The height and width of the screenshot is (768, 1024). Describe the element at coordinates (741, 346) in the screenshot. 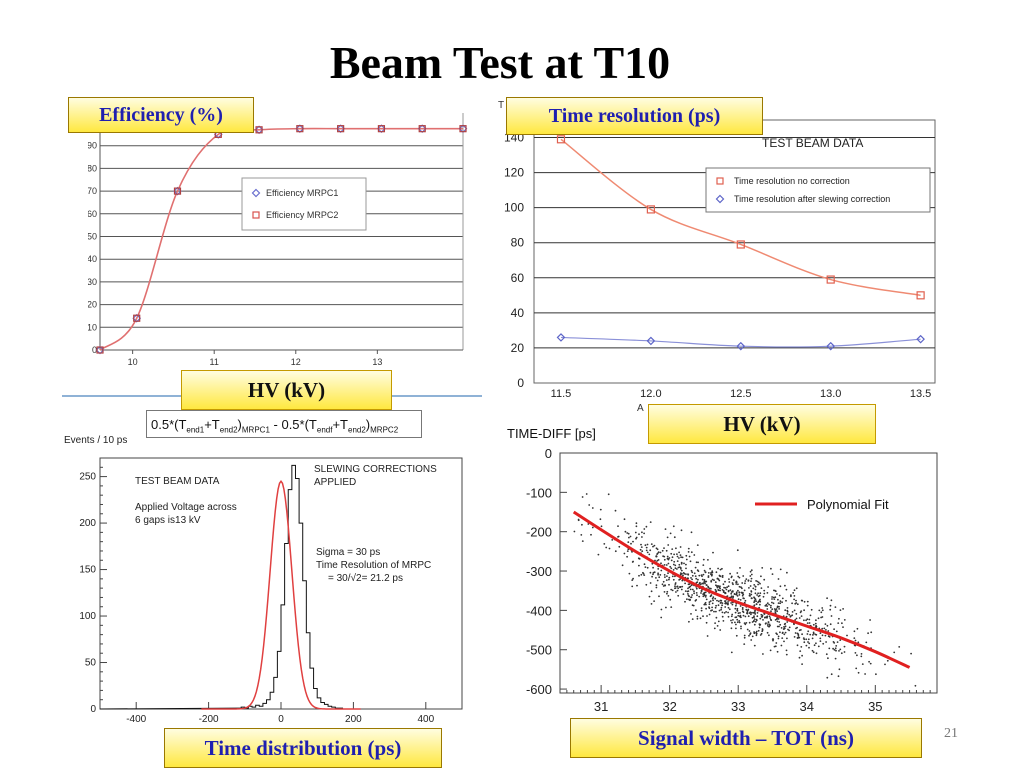

I see `point-slewing` at that location.